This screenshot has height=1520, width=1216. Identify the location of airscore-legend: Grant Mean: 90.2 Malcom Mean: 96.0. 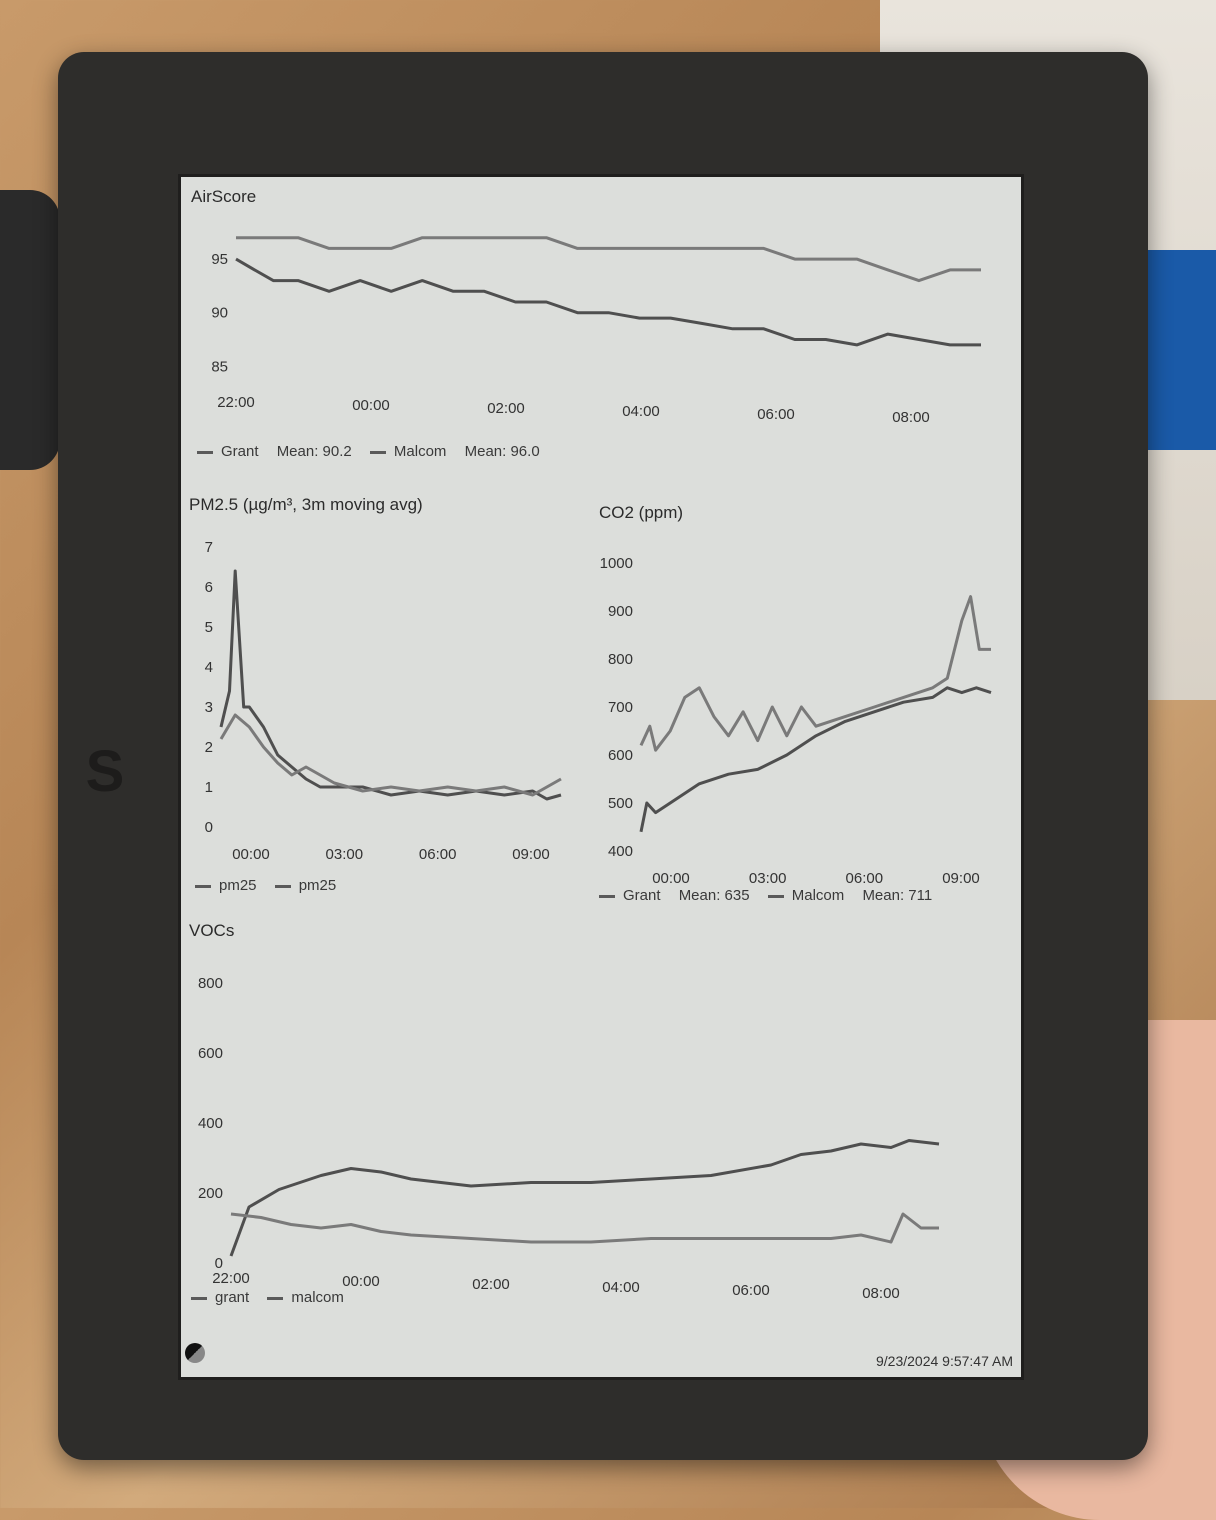
(368, 451).